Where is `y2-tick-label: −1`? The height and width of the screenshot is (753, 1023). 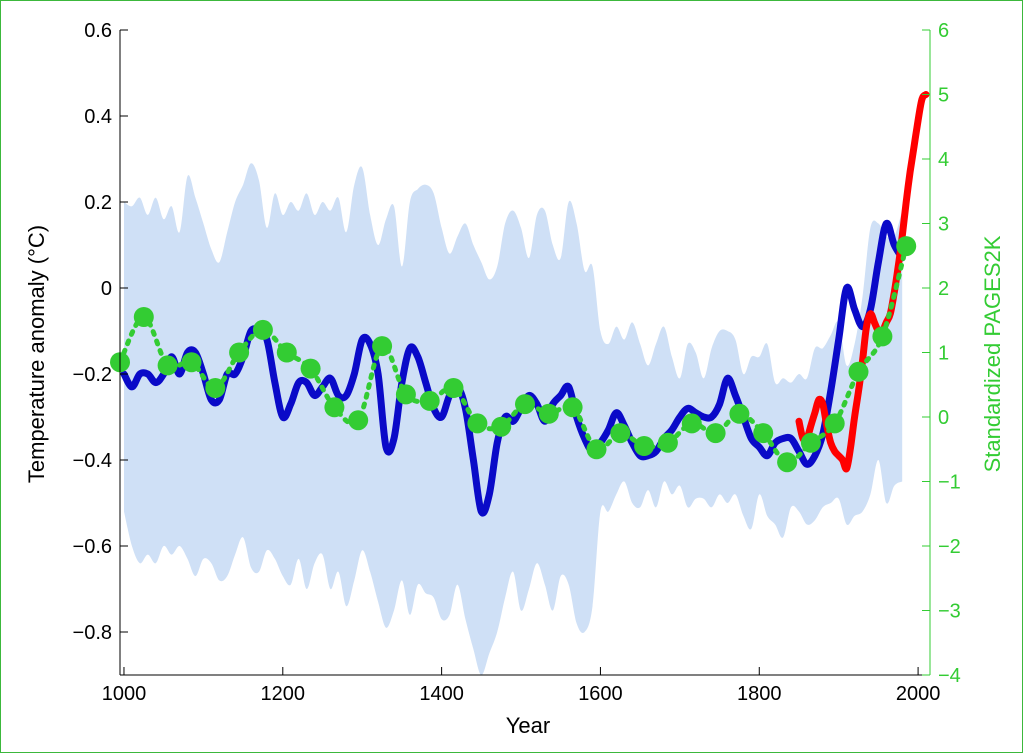 y2-tick-label: −1 is located at coordinates (949, 483).